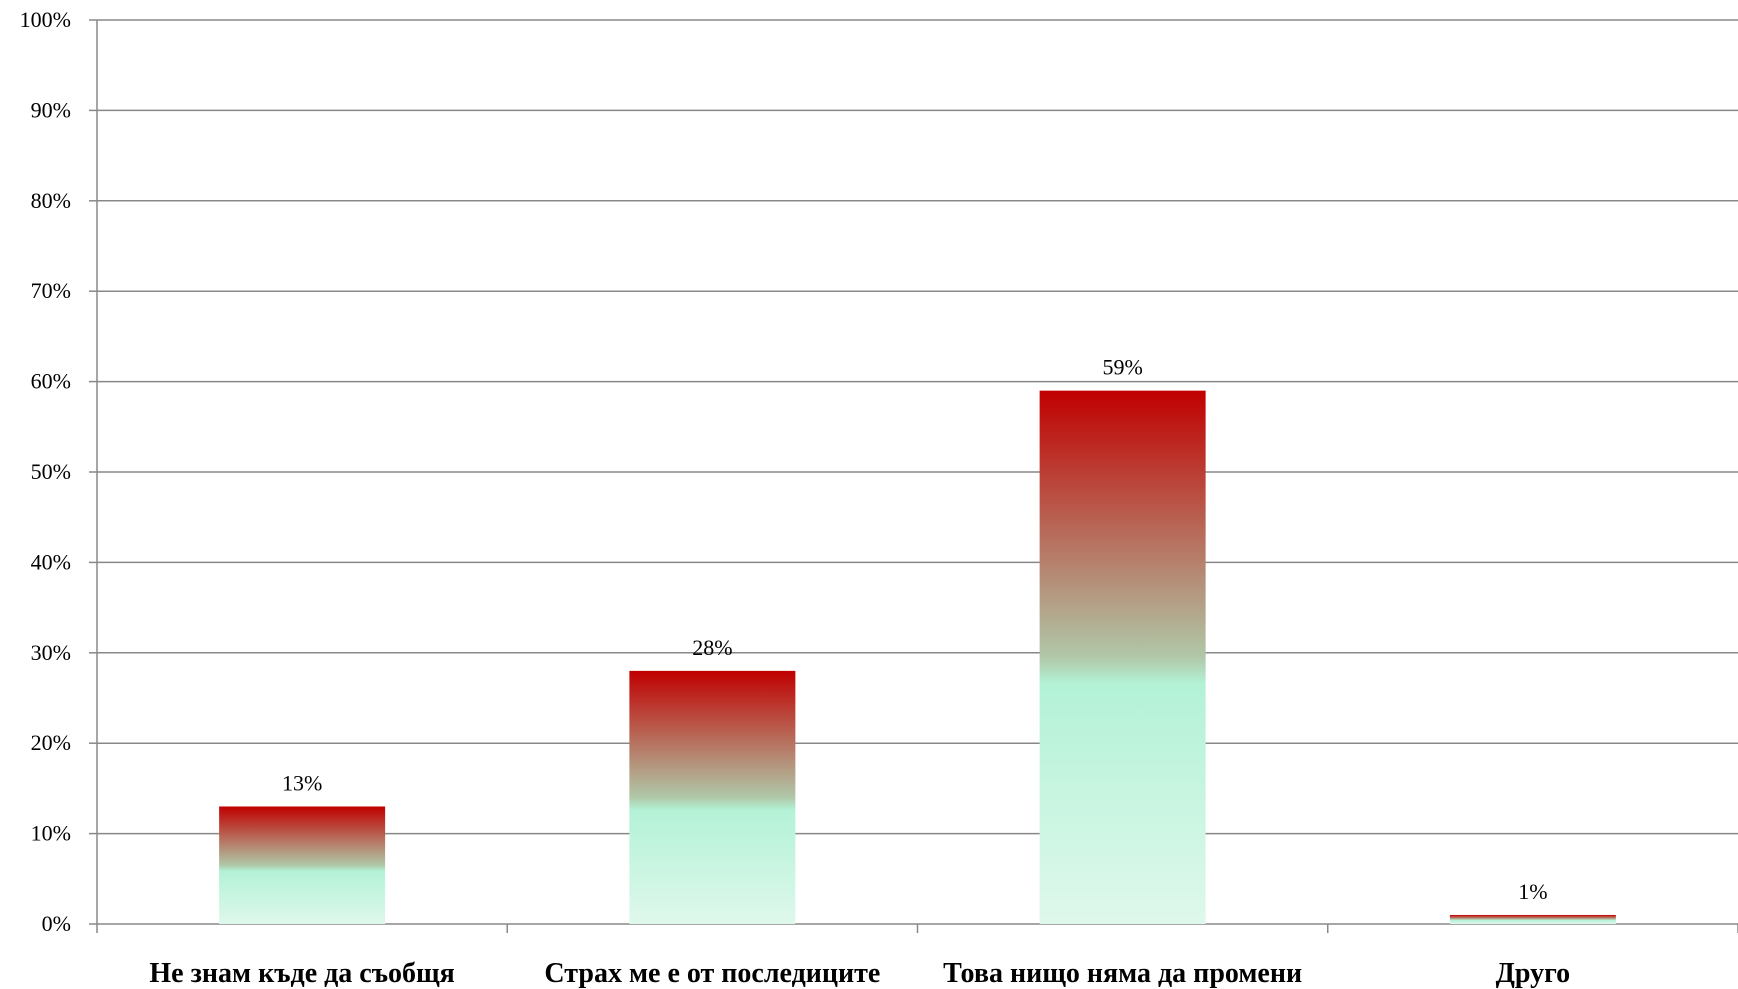  I want to click on category-label: Друго, so click(1533, 973).